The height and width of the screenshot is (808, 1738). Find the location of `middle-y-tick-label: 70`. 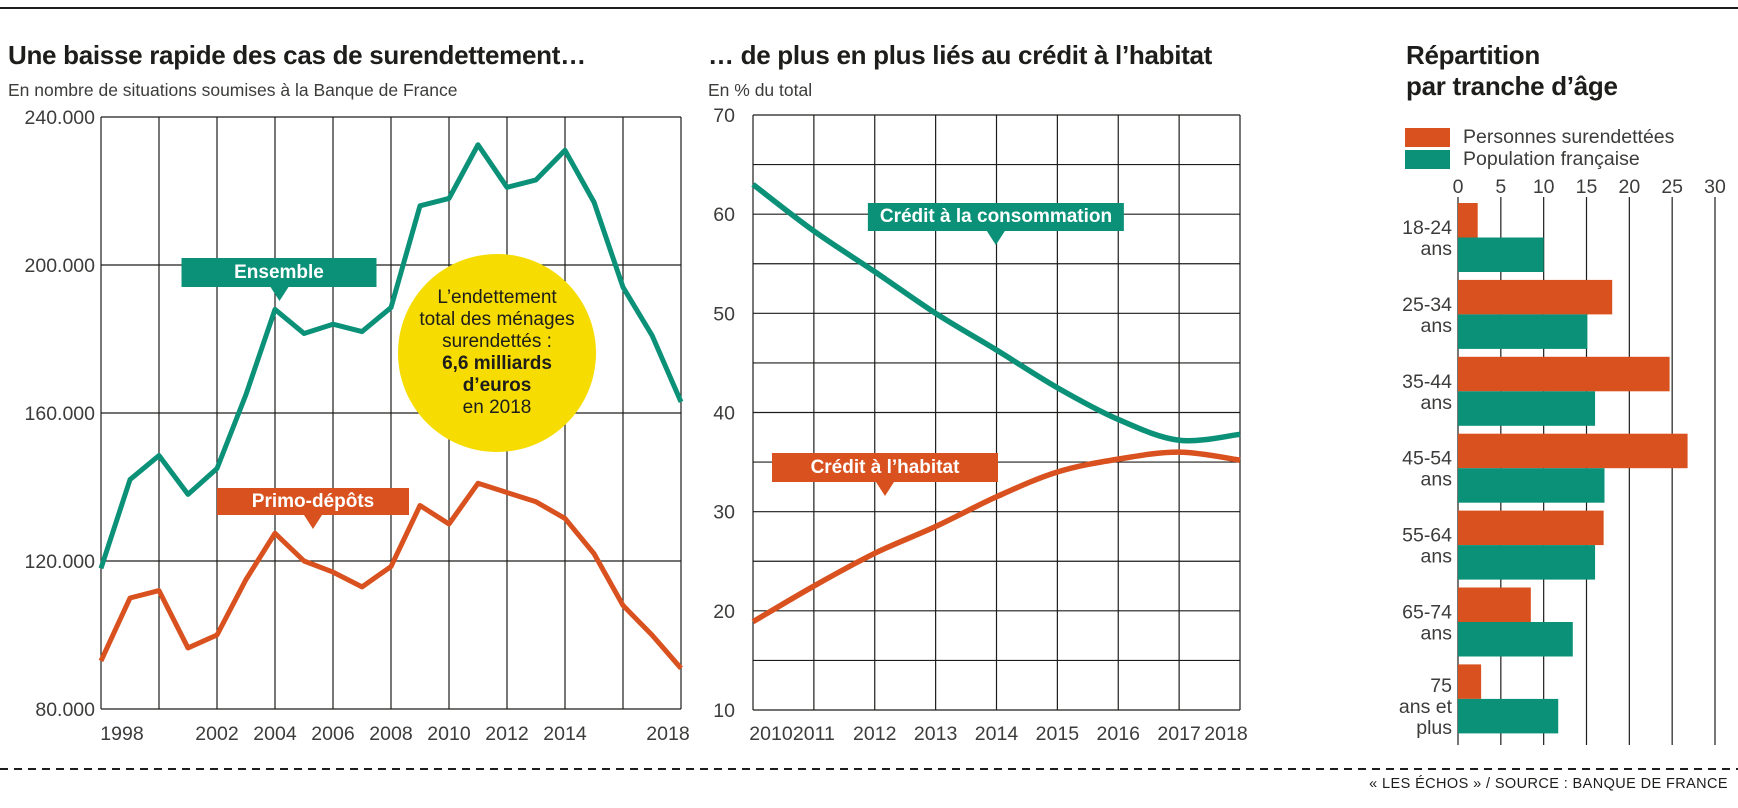

middle-y-tick-label: 70 is located at coordinates (724, 116).